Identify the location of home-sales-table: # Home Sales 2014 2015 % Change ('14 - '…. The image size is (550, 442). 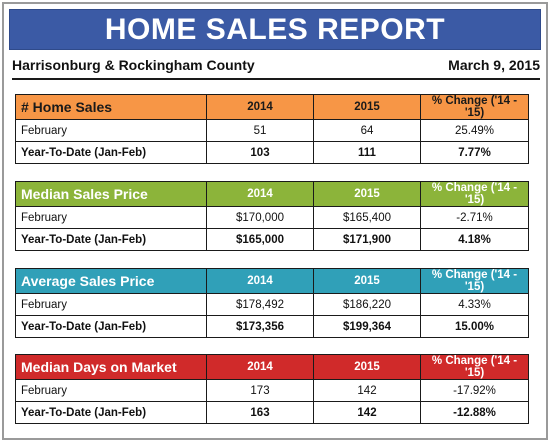
(272, 129).